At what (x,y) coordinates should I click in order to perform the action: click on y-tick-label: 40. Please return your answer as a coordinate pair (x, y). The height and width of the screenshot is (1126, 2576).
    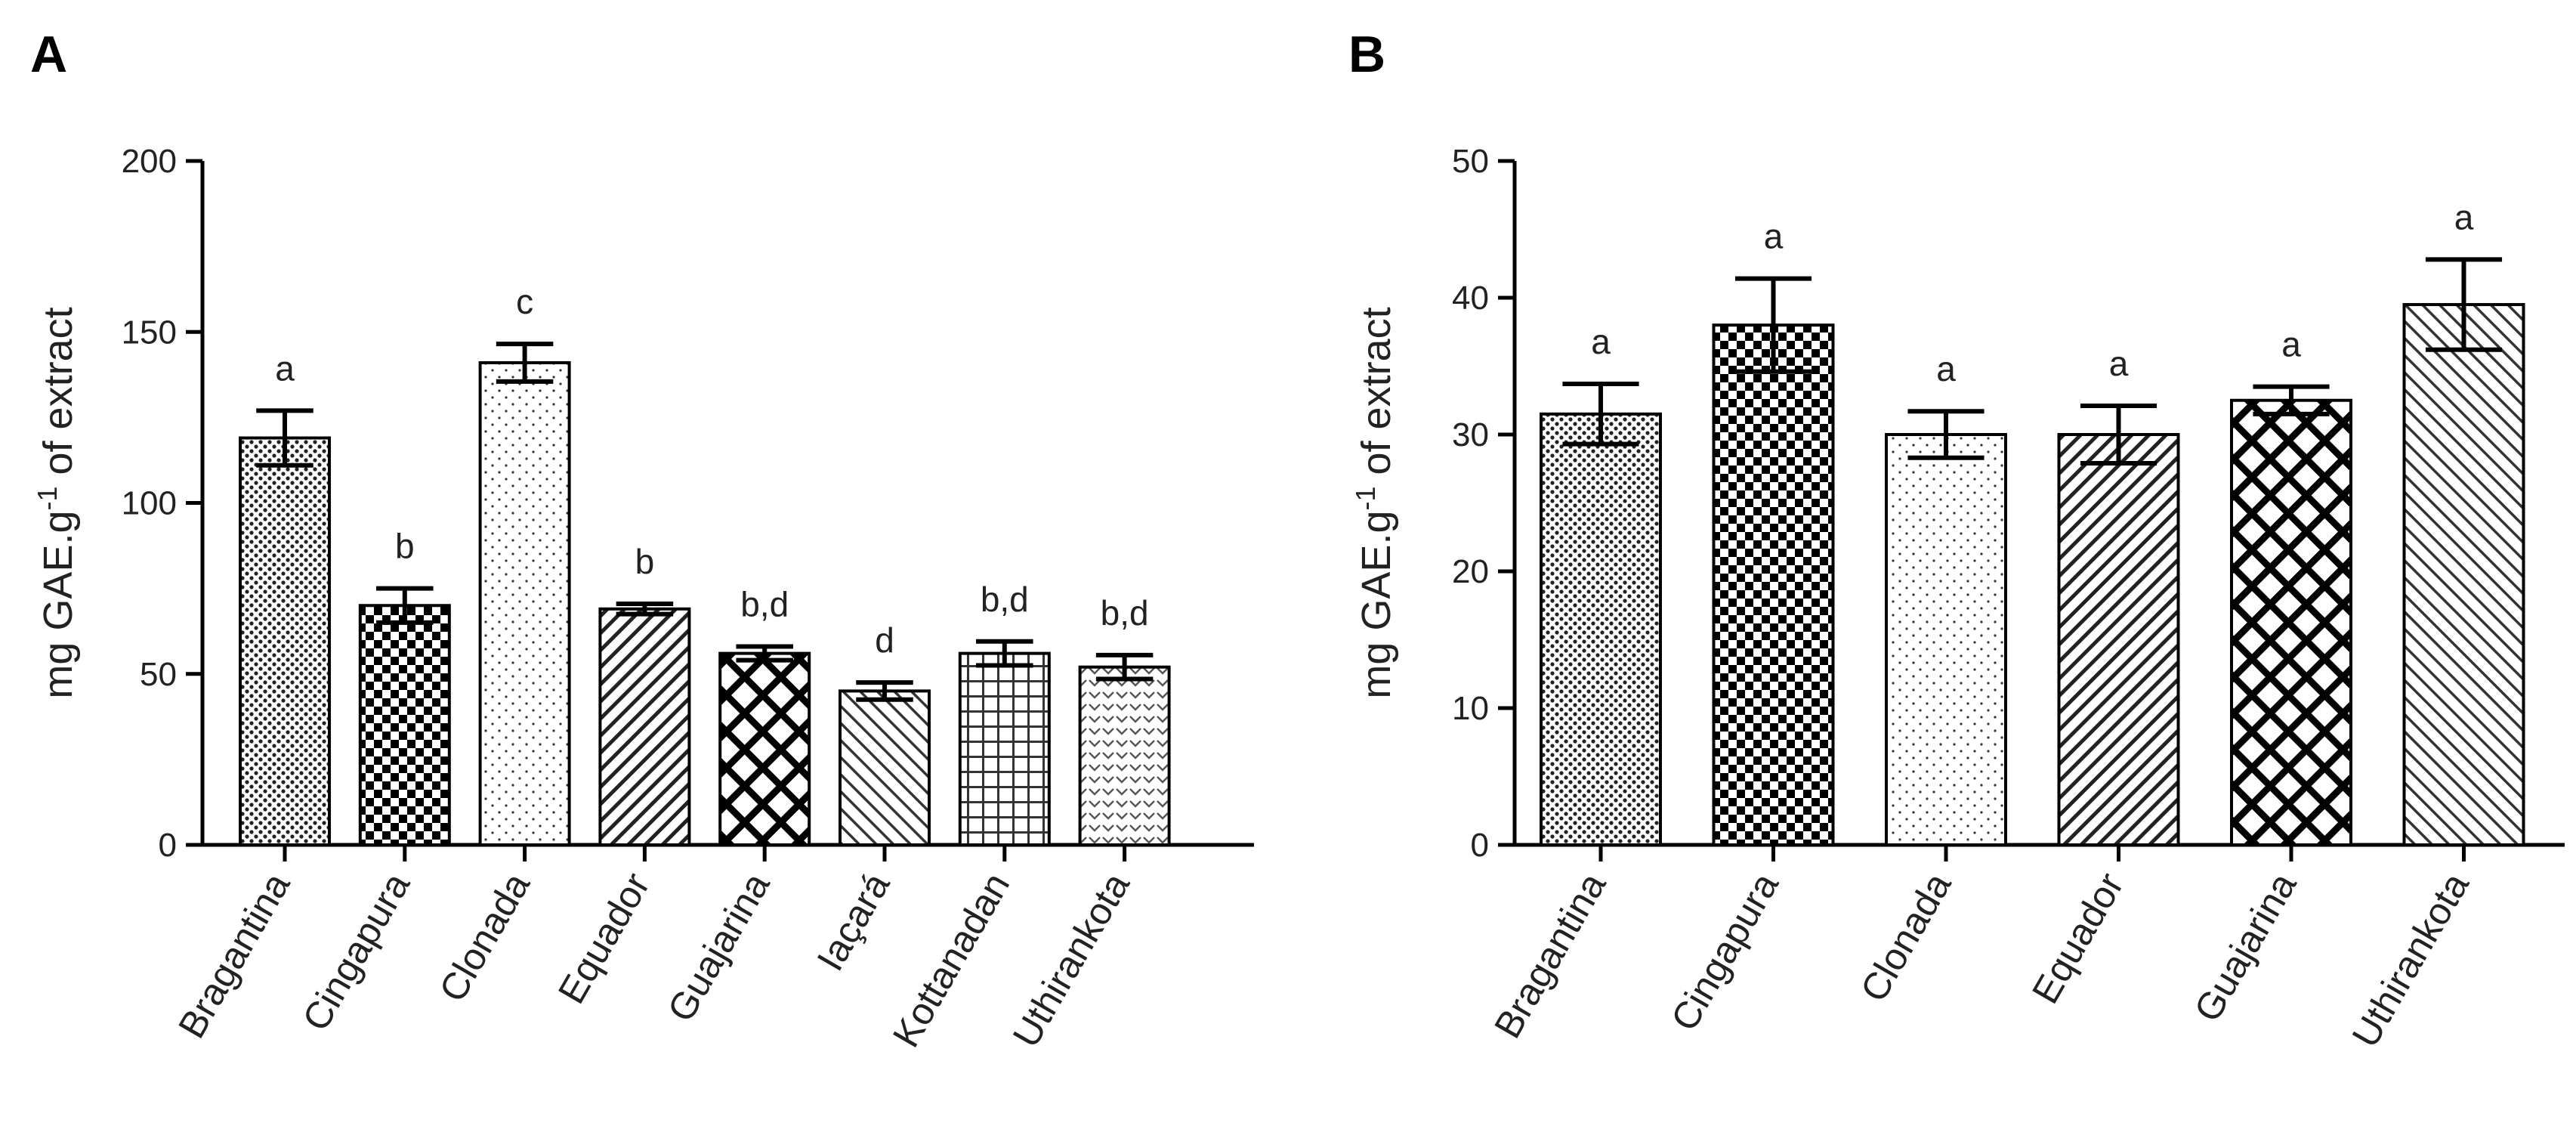
    Looking at the image, I should click on (1470, 298).